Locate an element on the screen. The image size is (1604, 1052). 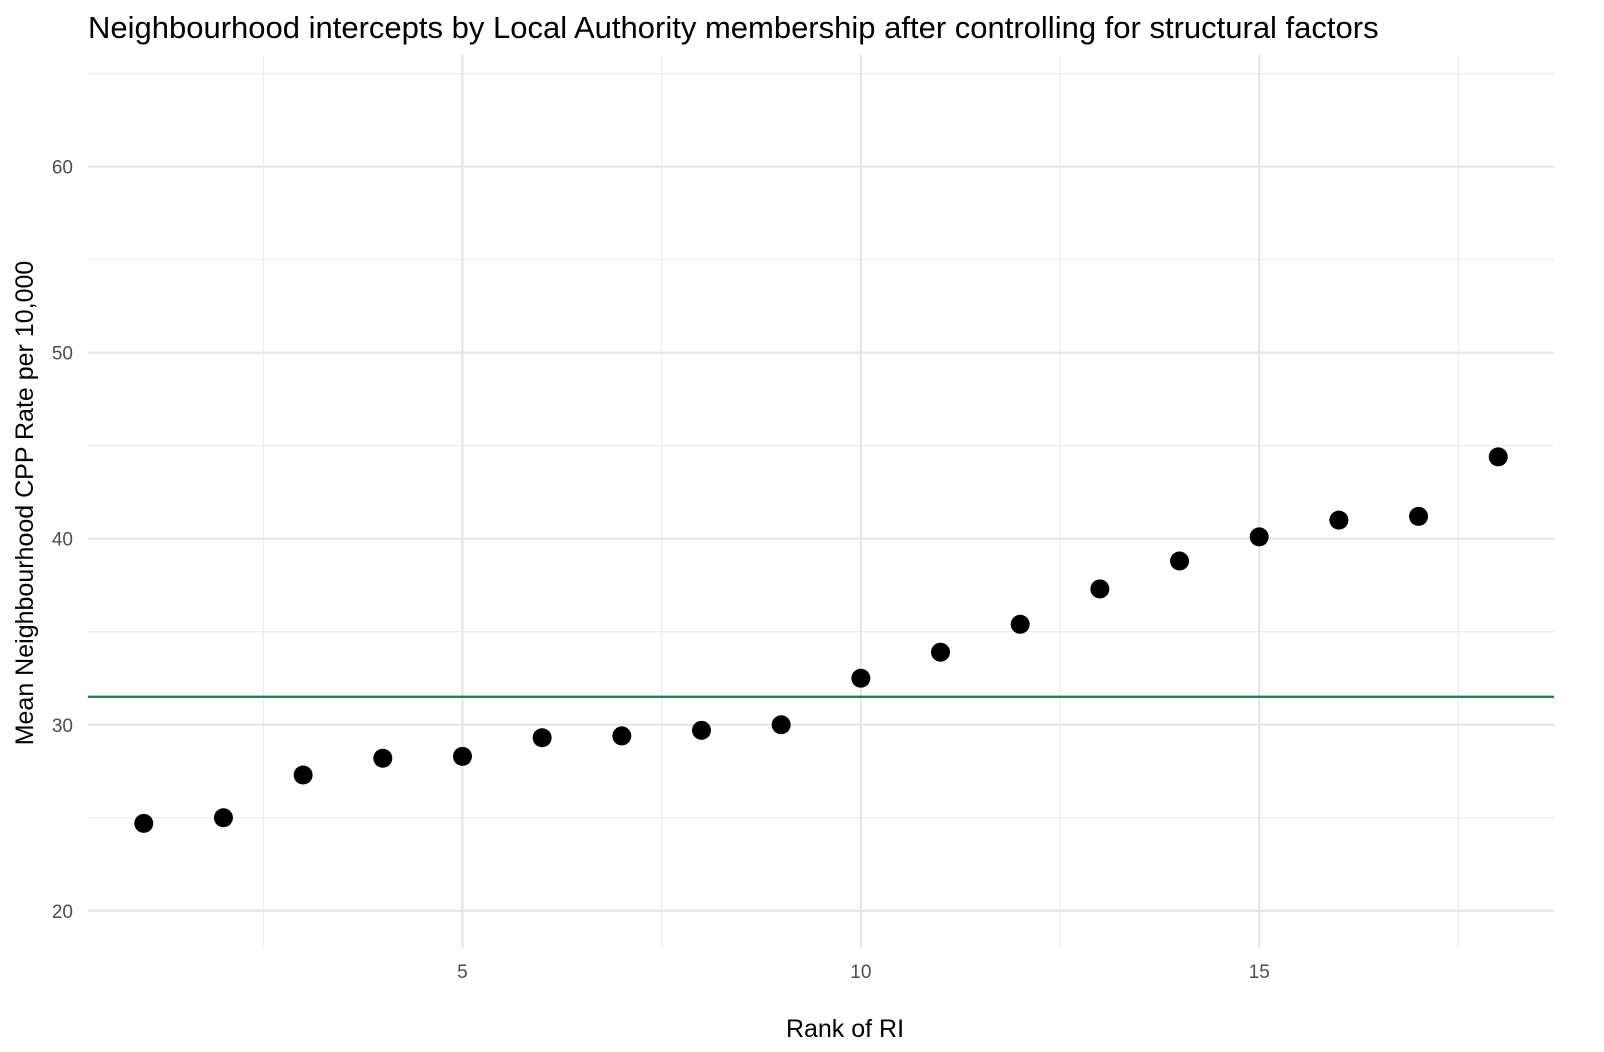
x-axis-title: Rank of RI is located at coordinates (845, 1029).